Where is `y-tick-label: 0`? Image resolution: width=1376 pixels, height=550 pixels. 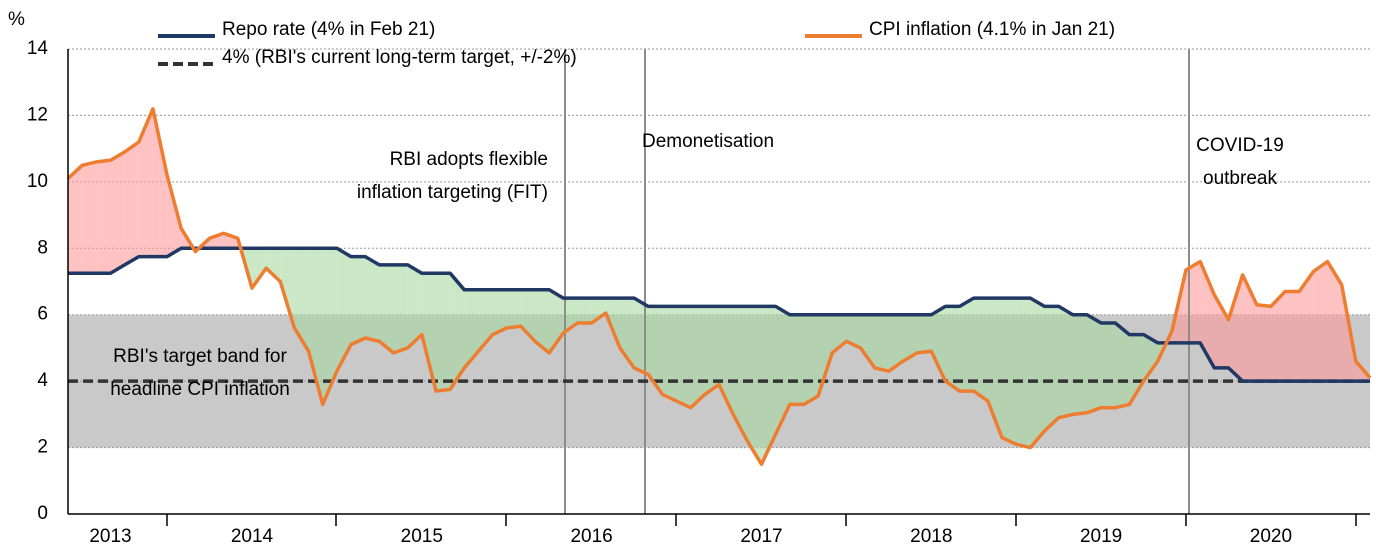
y-tick-label: 0 is located at coordinates (42, 513).